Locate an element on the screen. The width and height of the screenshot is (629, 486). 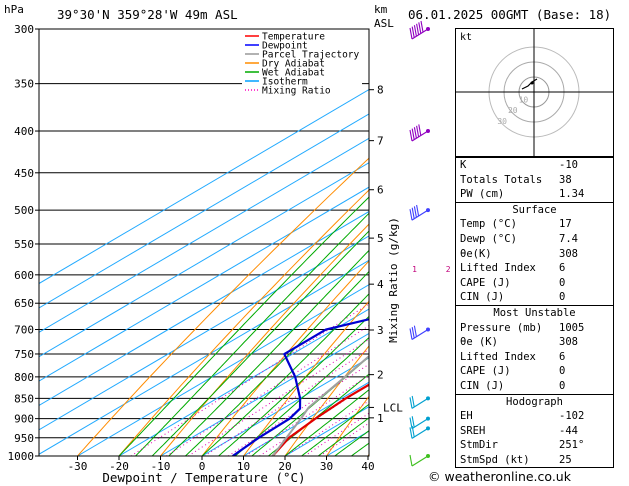
pressure-tick-label: 350 is located at coordinates (24, 84).